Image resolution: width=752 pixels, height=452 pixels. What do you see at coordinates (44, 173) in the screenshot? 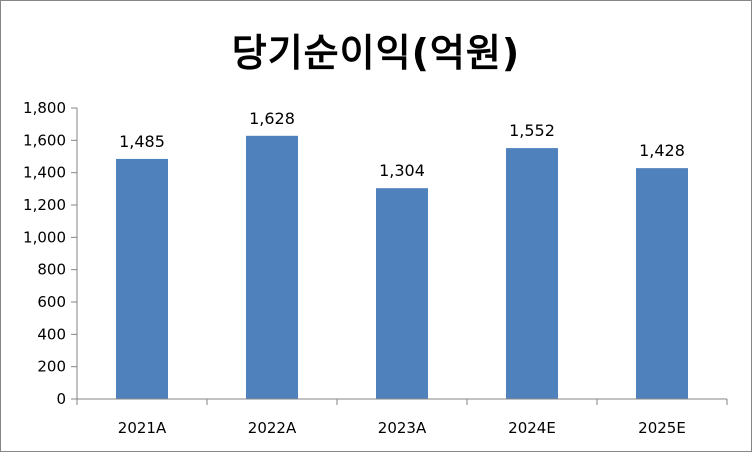
I see `y-tick-label: 1,400` at bounding box center [44, 173].